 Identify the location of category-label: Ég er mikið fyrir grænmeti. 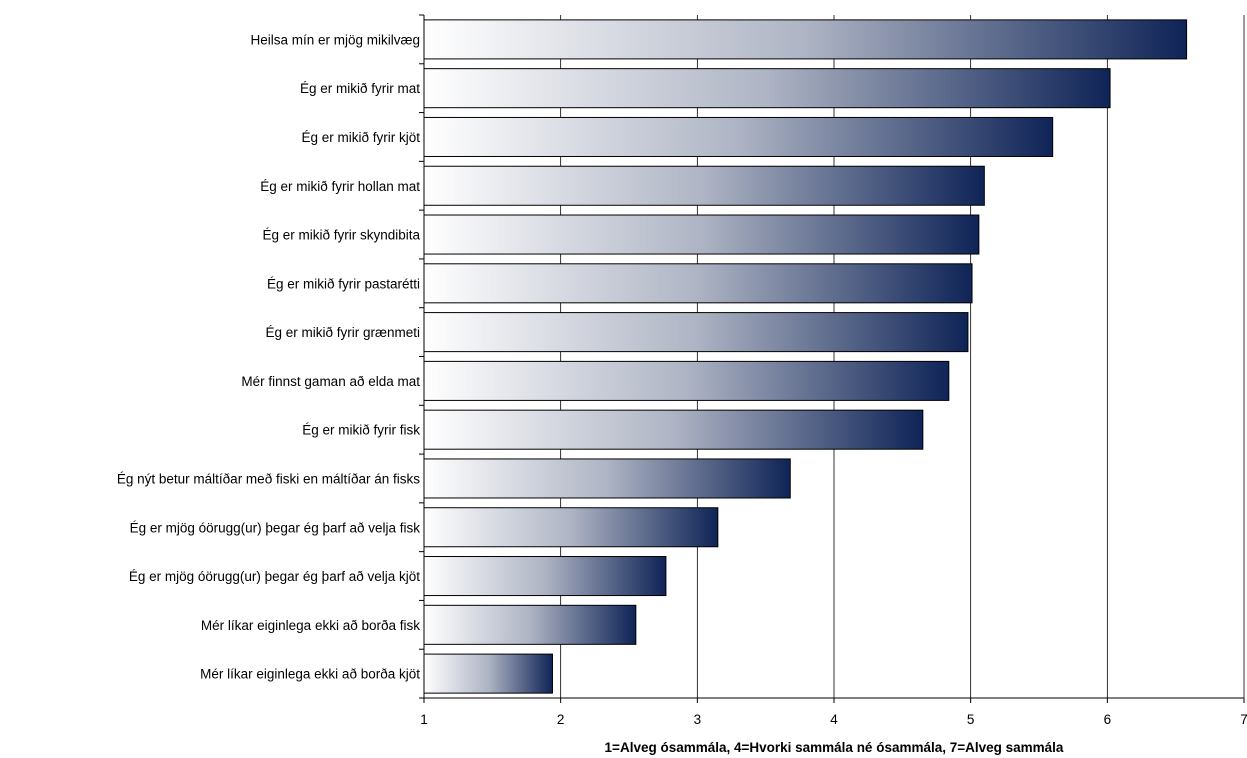
(342, 332).